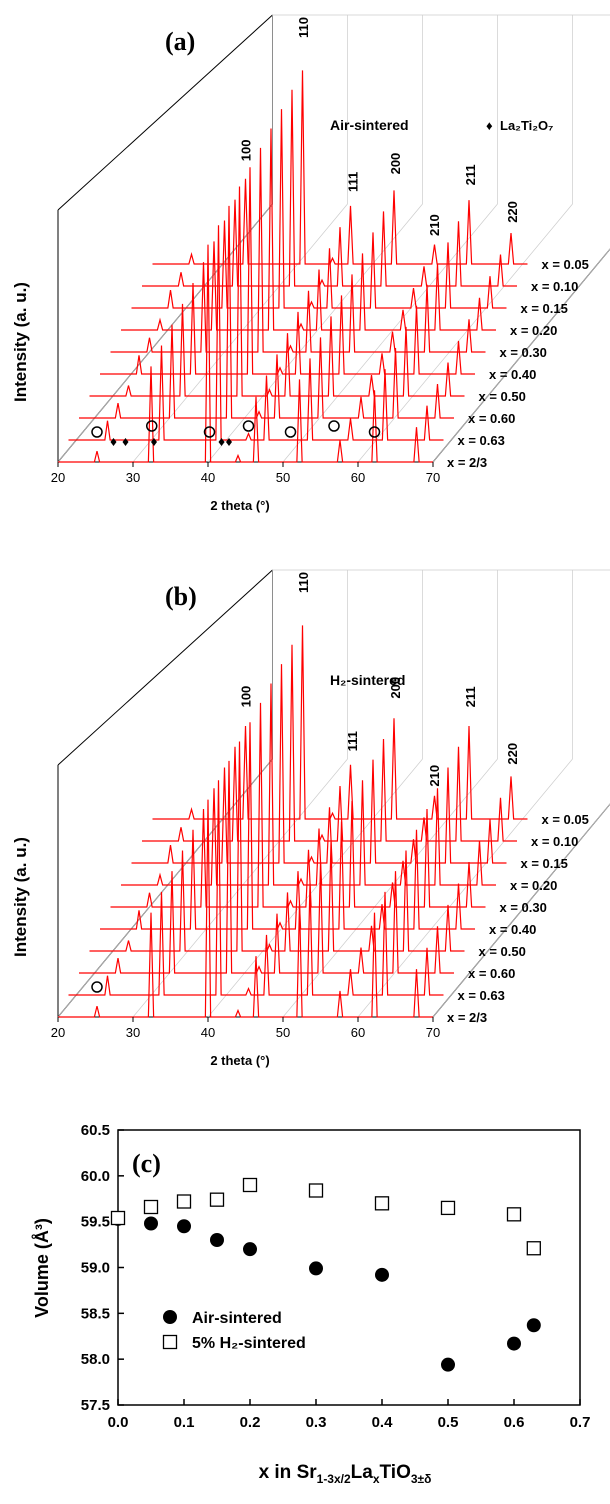 The width and height of the screenshot is (610, 1504). I want to click on y-axis-label: Intensity (a. u.), so click(20, 342).